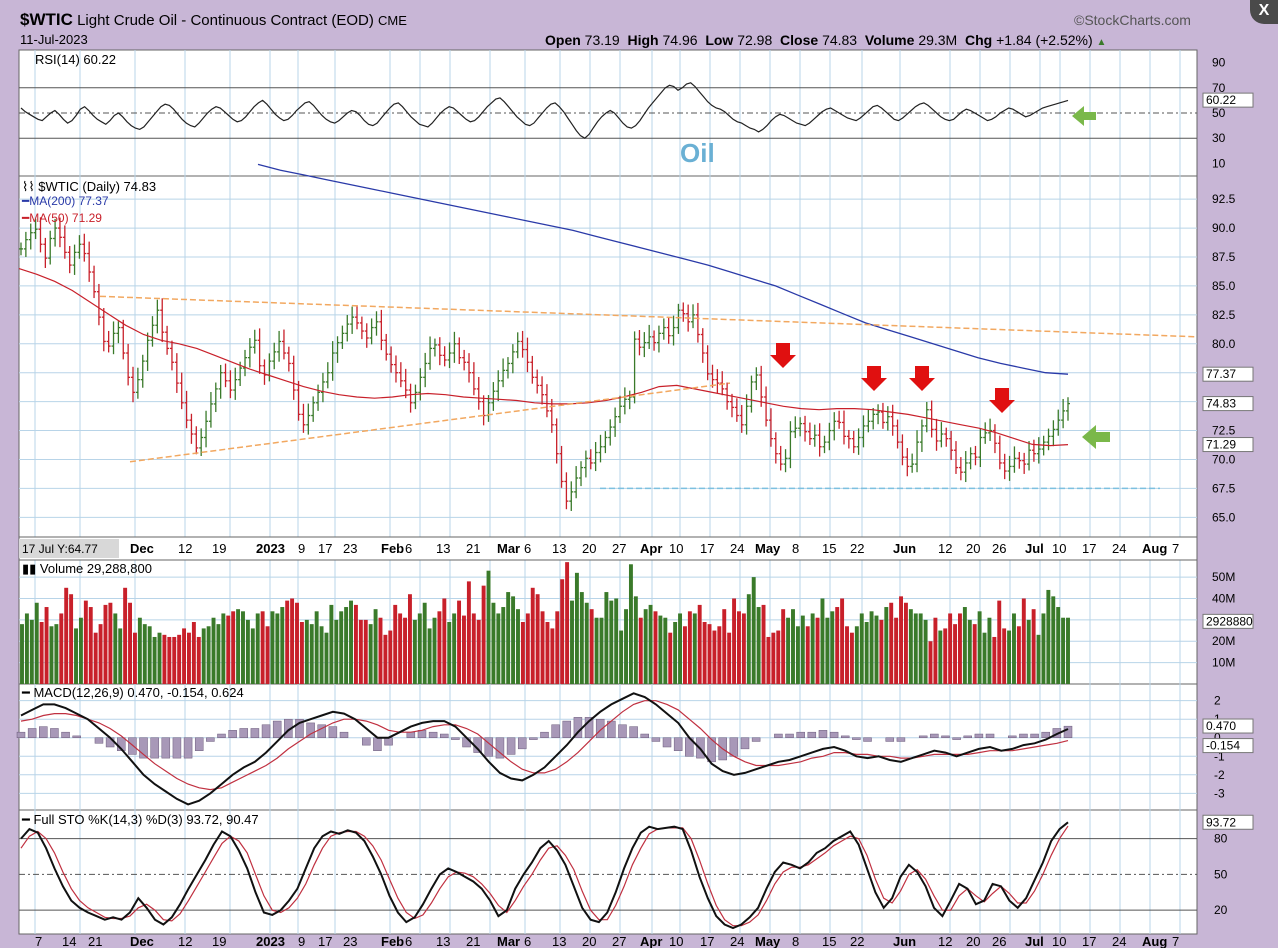 Image resolution: width=1278 pixels, height=948 pixels. I want to click on cursor-label: 17 Jul Y:64.77, so click(60, 549).